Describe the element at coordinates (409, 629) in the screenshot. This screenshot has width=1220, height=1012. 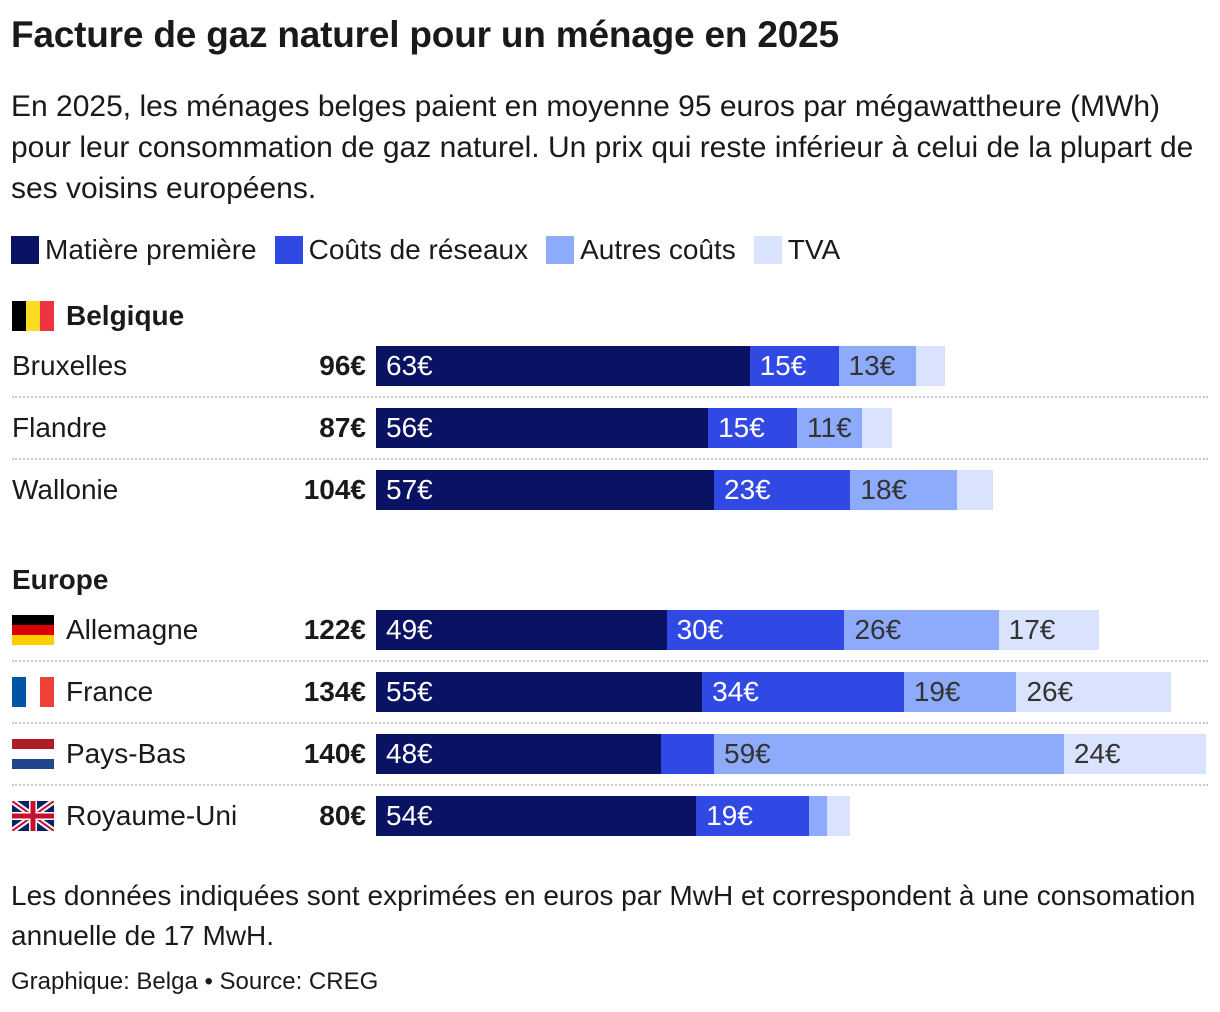
I see `segment-value-label: 49€` at that location.